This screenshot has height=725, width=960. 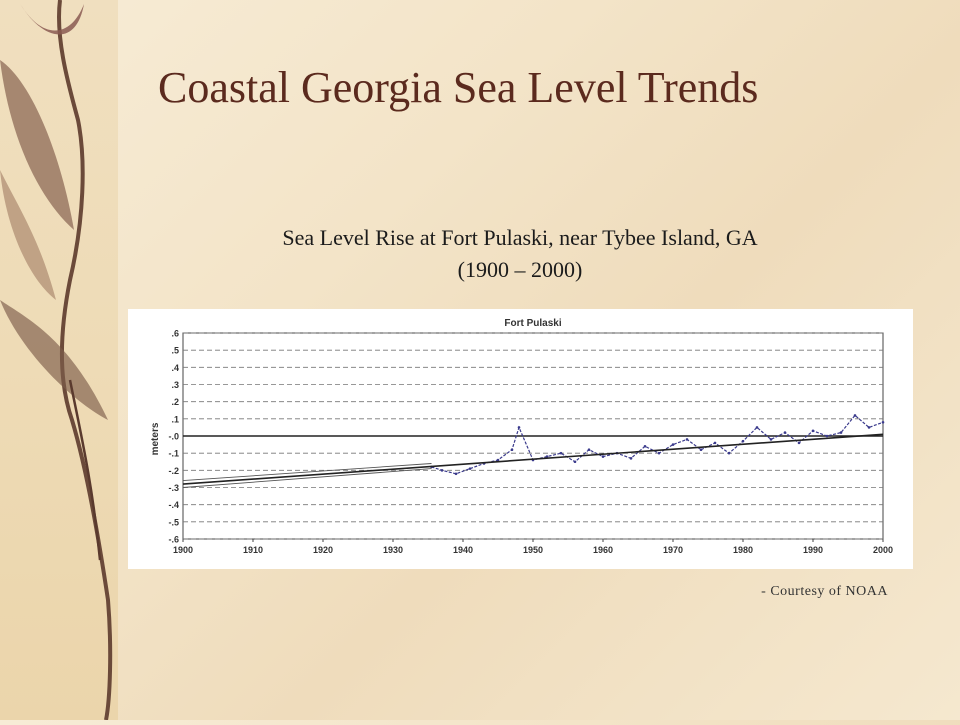 What do you see at coordinates (603, 550) in the screenshot?
I see `x-tick-label: 1960` at bounding box center [603, 550].